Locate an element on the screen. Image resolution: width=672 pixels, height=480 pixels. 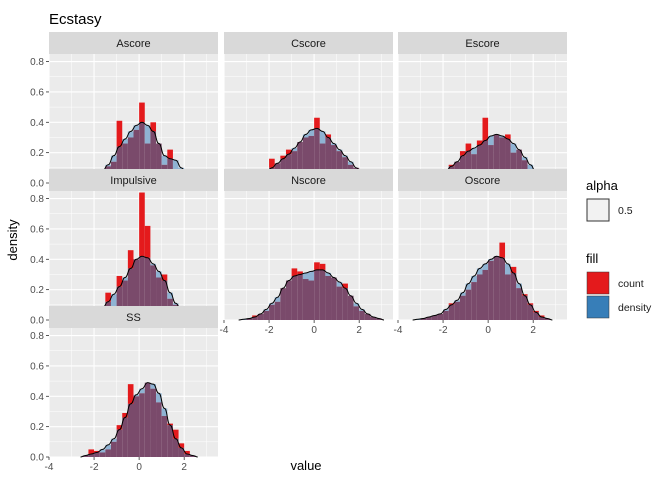
facet-strip-label: Nscore is located at coordinates (308, 181).